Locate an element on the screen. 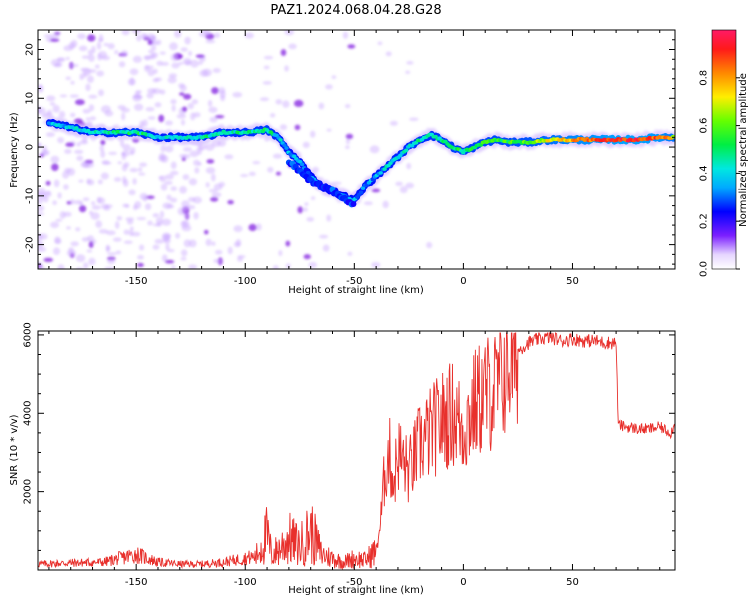 Image resolution: width=750 pixels, height=600 pixels. snr-x-label: Height of straight line (km) is located at coordinates (356, 590).